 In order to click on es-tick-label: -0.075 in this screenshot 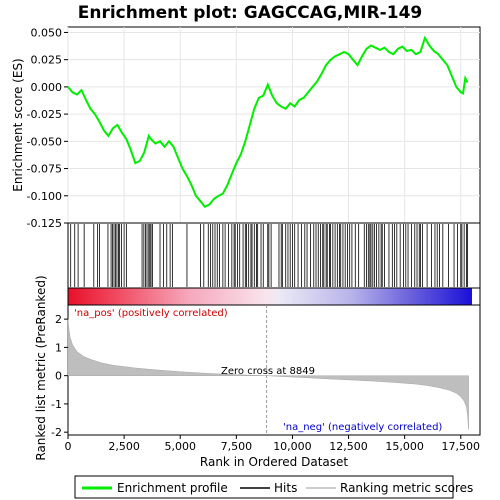, I will do `click(44, 169)`.